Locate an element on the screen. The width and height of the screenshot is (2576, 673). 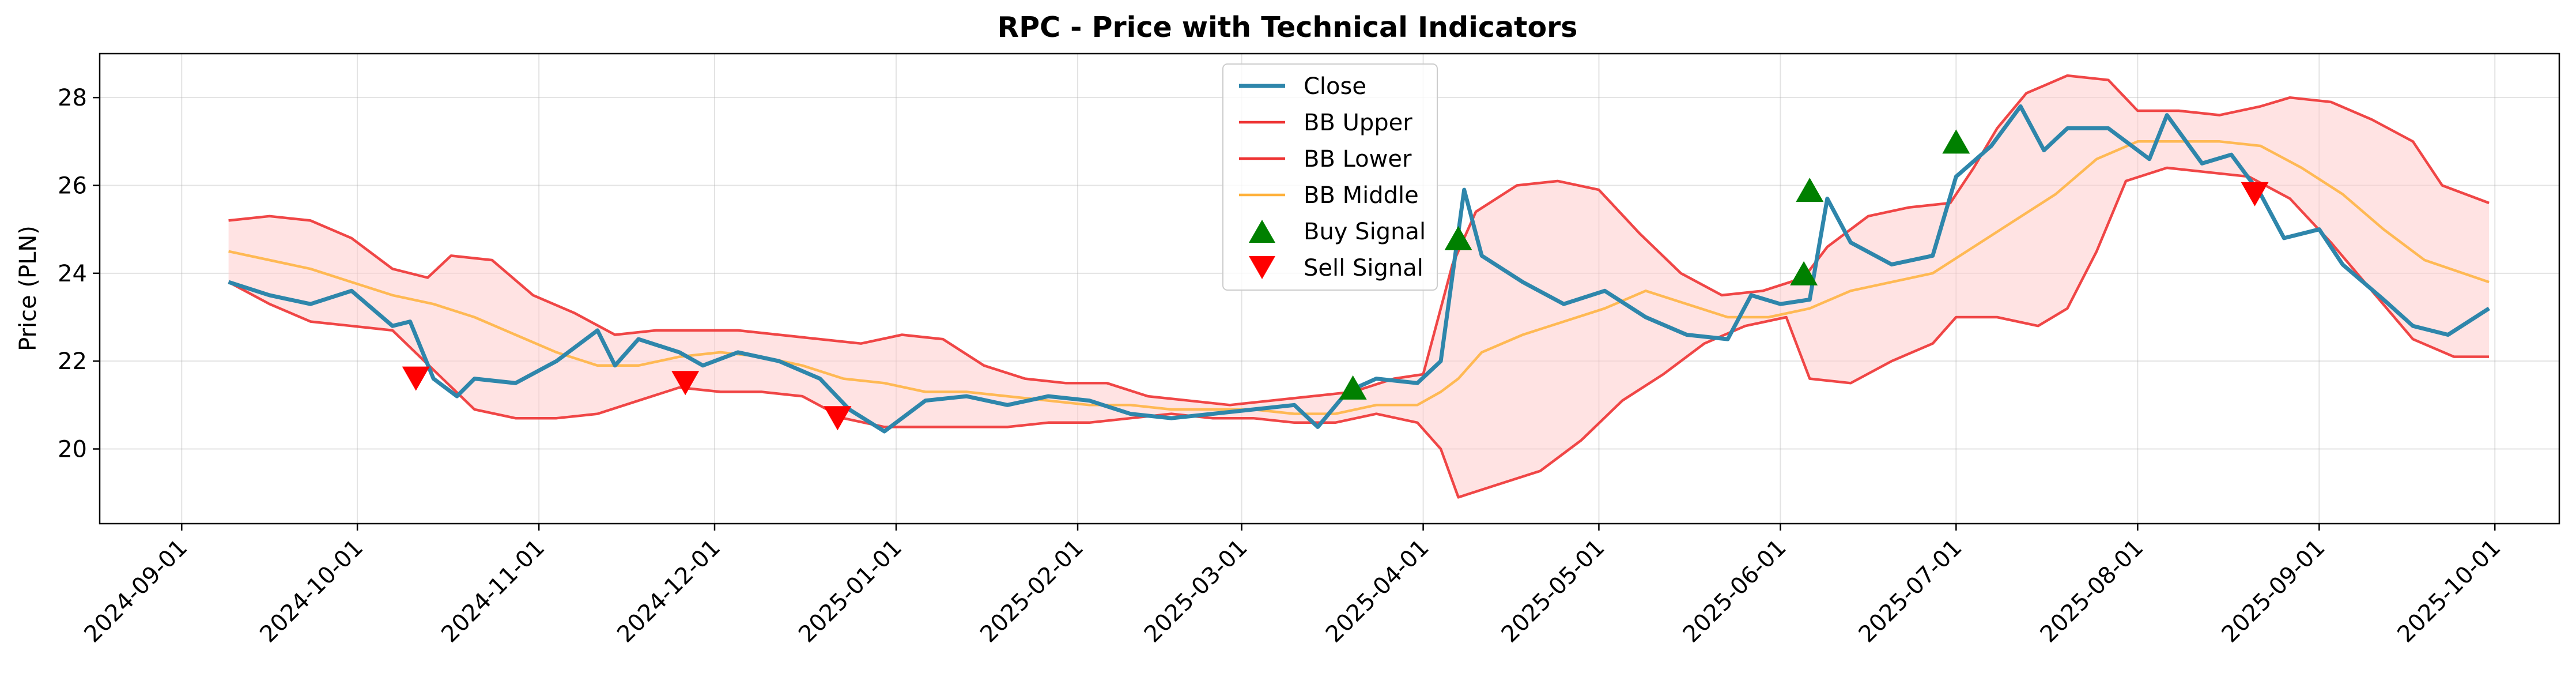
y-tick-label: 20 is located at coordinates (72, 450).